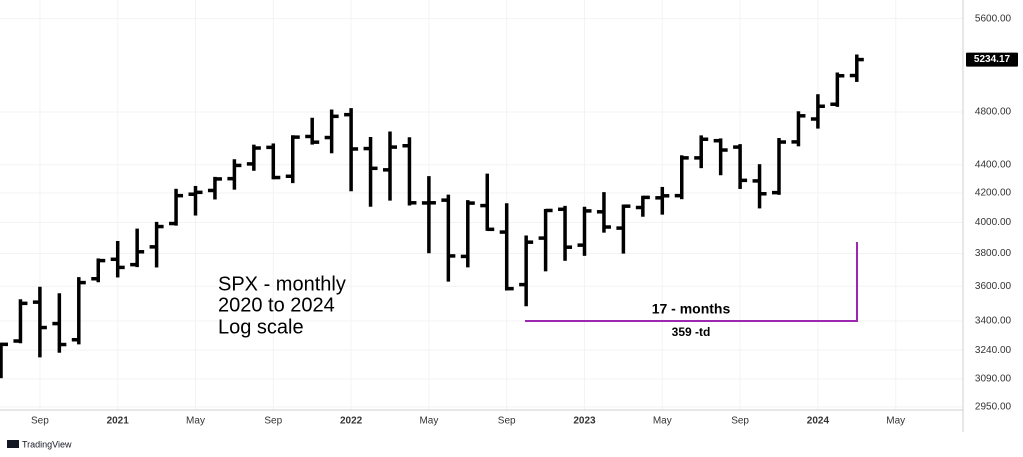 Image resolution: width=1023 pixels, height=457 pixels. What do you see at coordinates (993, 164) in the screenshot?
I see `y-tick-label: 4400.00` at bounding box center [993, 164].